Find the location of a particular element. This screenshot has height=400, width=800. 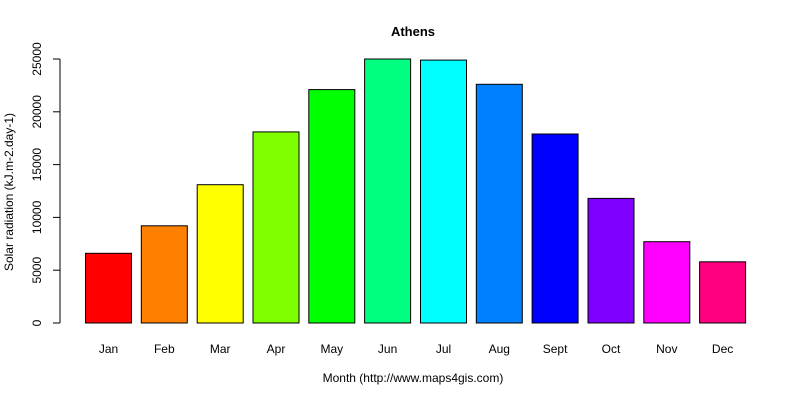

x-axis-label: Month (http://www.maps4gis.com) is located at coordinates (413, 378).